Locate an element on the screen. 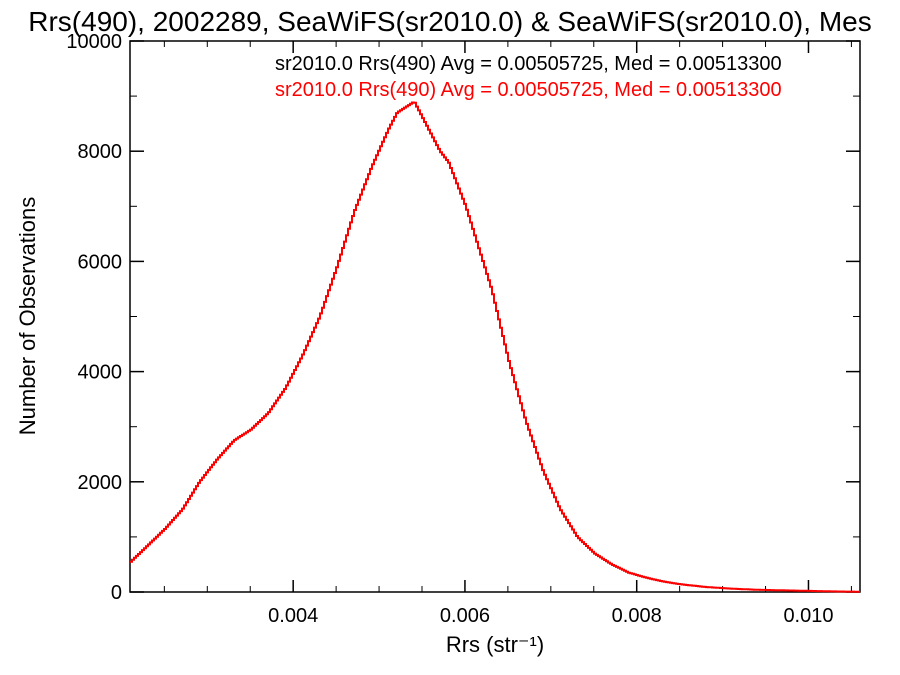 The image size is (900, 675). x-tick-label: 0.006 is located at coordinates (465, 616).